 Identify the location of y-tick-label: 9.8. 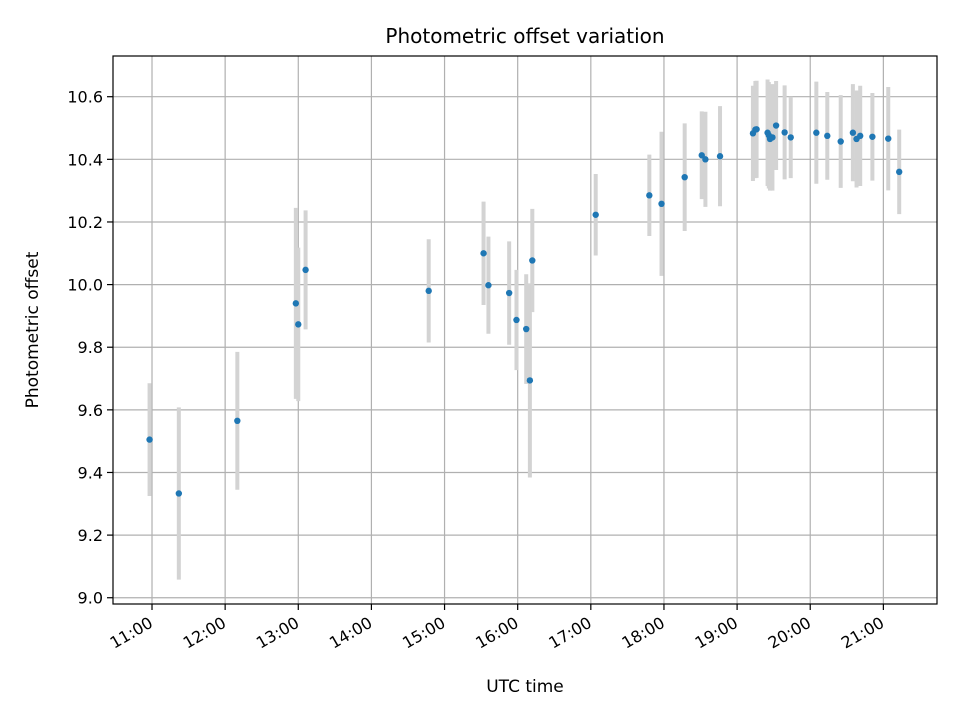
(90, 347).